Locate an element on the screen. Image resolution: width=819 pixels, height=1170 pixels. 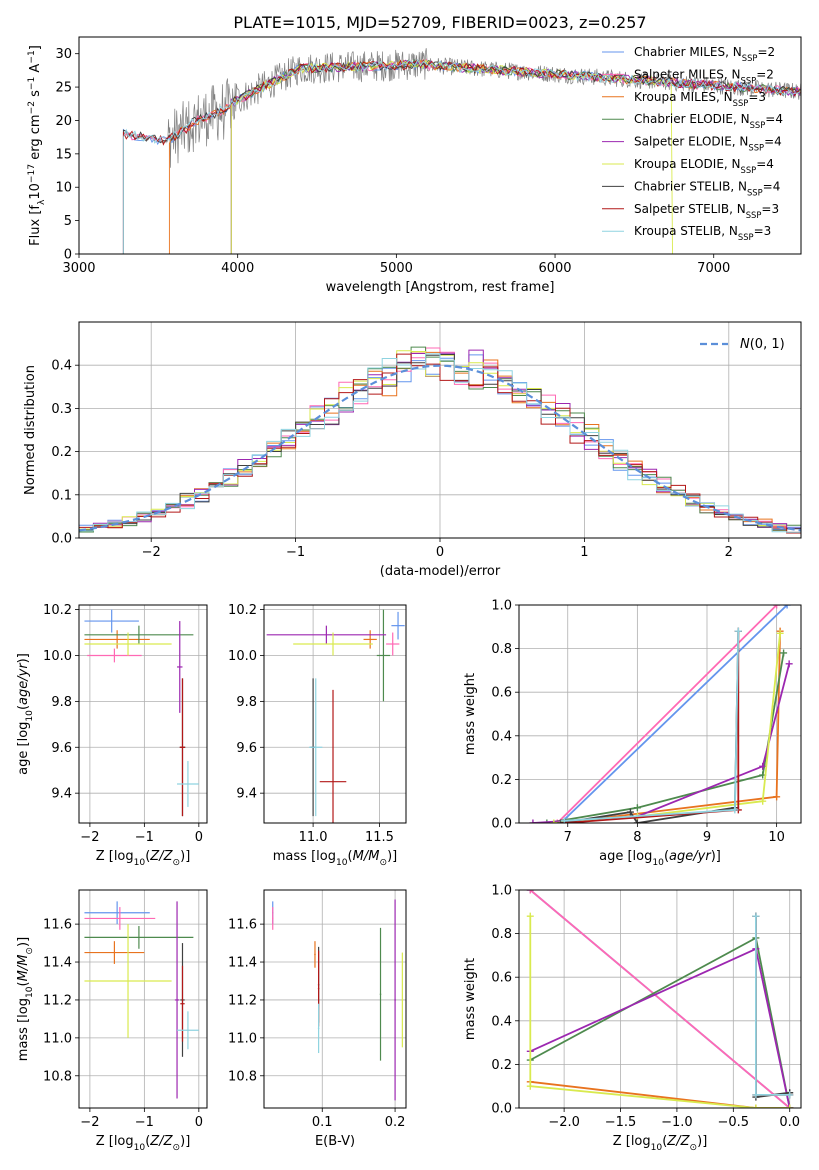
x-axis-label: age [log10(age/yr)] is located at coordinates (660, 858).